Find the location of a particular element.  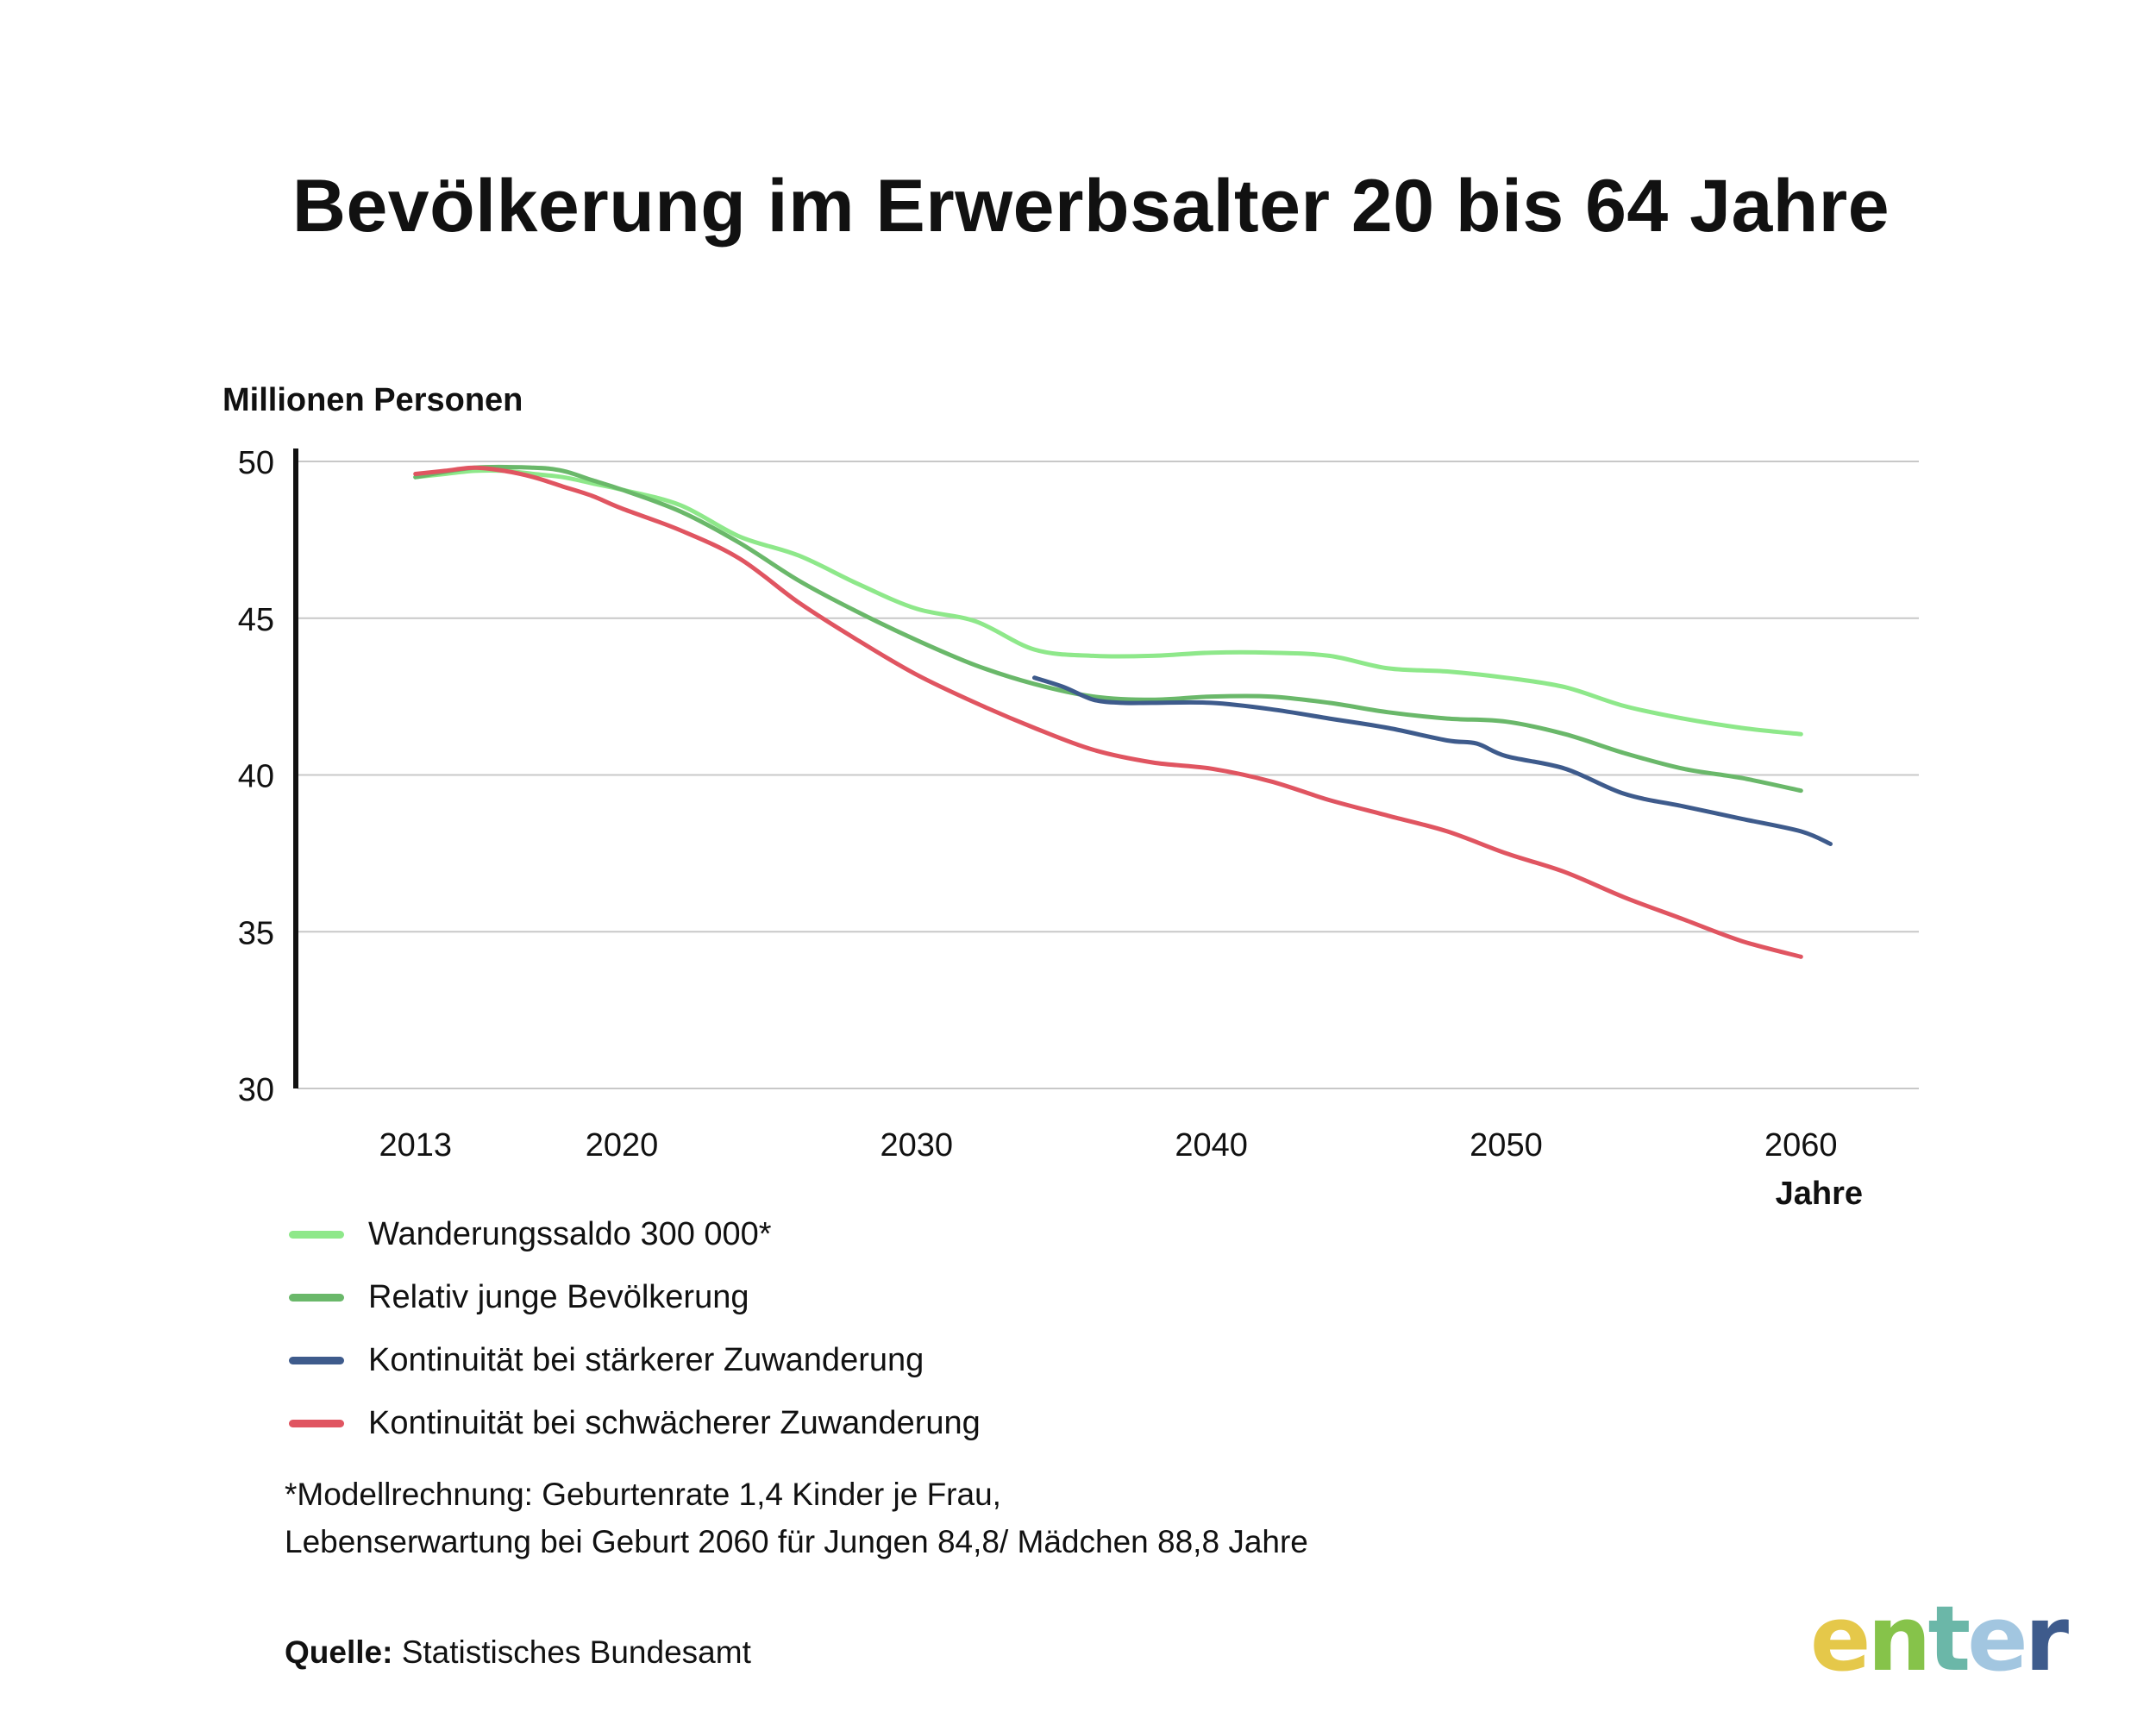

y-tick-label: 35 is located at coordinates (256, 933).